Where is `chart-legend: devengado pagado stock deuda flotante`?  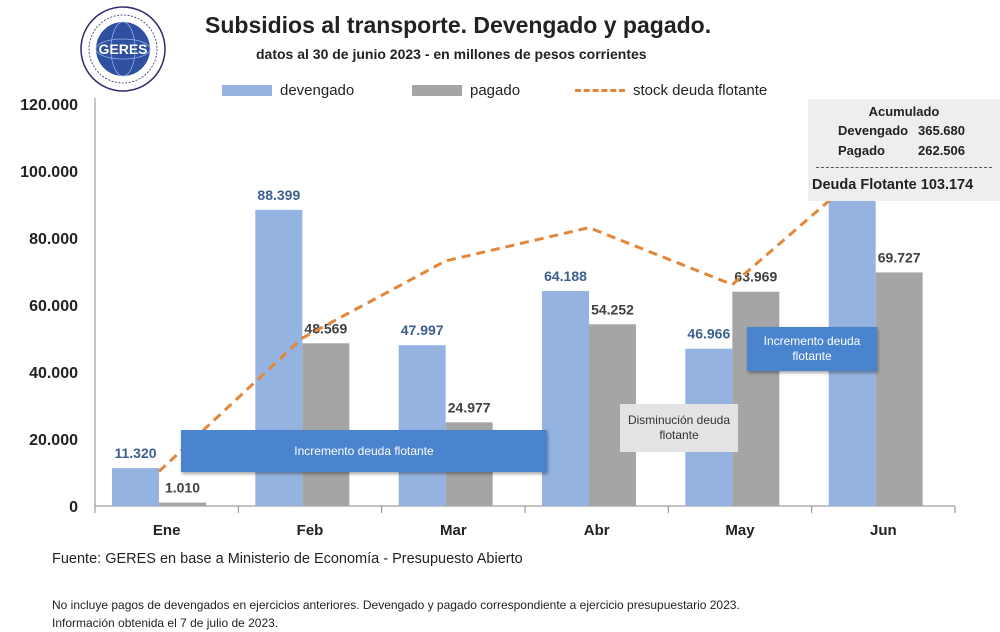 chart-legend: devengado pagado stock deuda flotante is located at coordinates (500, 91).